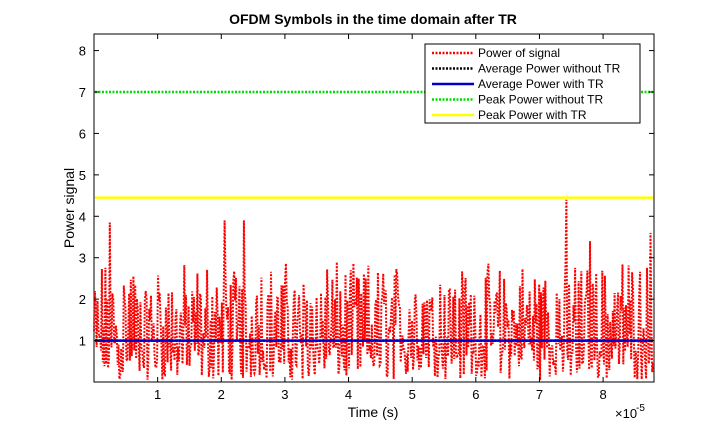  I want to click on x-exponent-base: ×10, so click(626, 413).